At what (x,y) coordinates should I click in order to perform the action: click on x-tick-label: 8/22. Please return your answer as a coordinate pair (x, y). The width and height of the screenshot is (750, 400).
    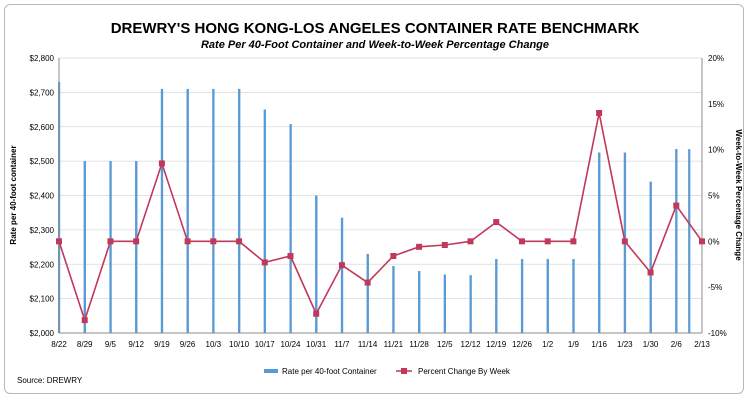
    Looking at the image, I should click on (59, 344).